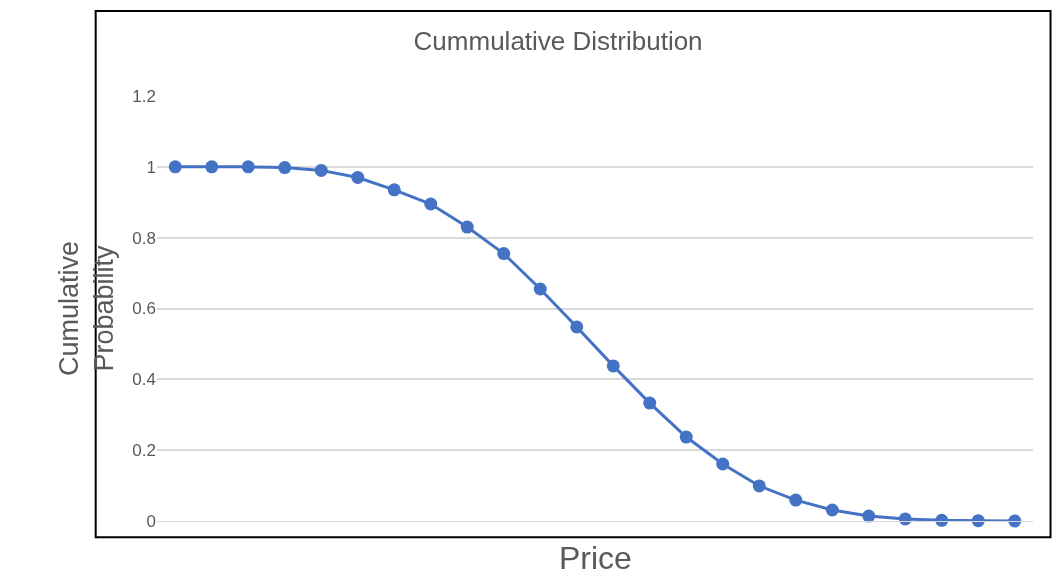 Image resolution: width=1053 pixels, height=578 pixels. What do you see at coordinates (87, 308) in the screenshot?
I see `y-axis-title: Cumulative Probability` at bounding box center [87, 308].